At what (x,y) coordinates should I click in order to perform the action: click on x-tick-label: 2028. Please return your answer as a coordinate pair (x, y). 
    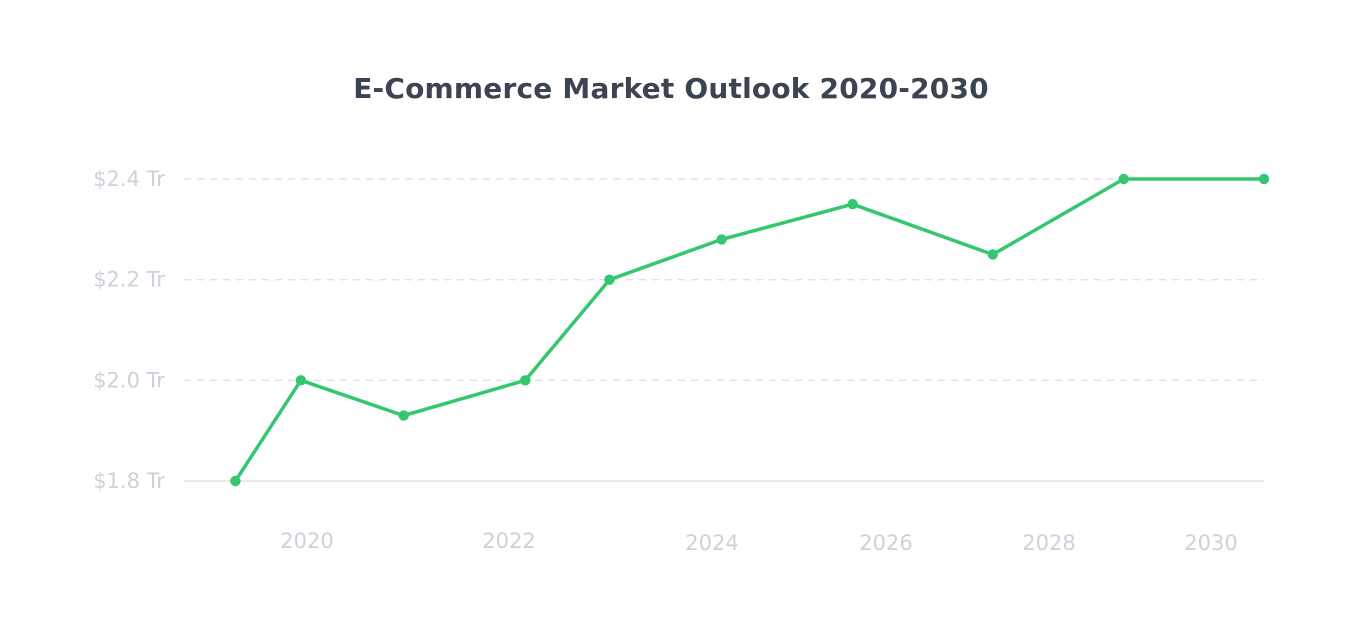
    Looking at the image, I should click on (1048, 543).